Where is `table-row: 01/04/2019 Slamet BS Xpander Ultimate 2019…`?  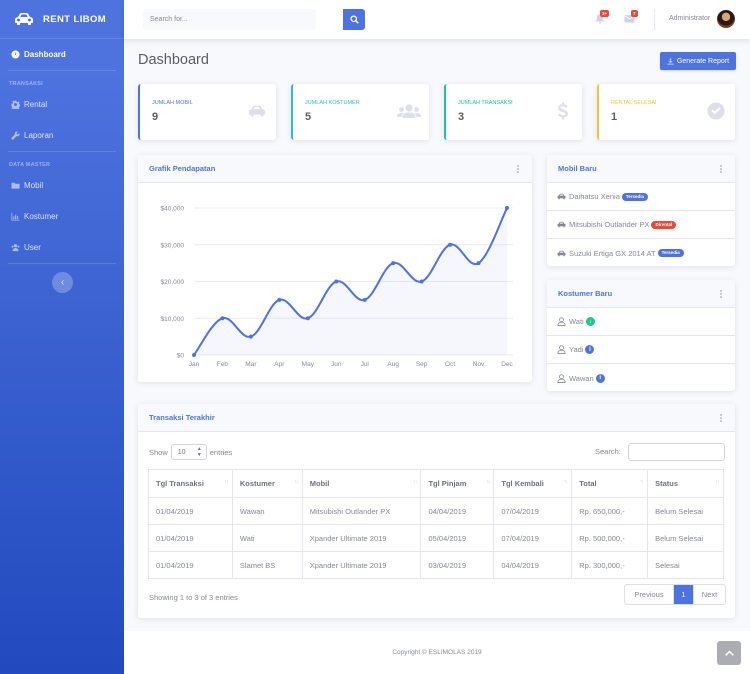 table-row: 01/04/2019 Slamet BS Xpander Ultimate 2019… is located at coordinates (436, 565).